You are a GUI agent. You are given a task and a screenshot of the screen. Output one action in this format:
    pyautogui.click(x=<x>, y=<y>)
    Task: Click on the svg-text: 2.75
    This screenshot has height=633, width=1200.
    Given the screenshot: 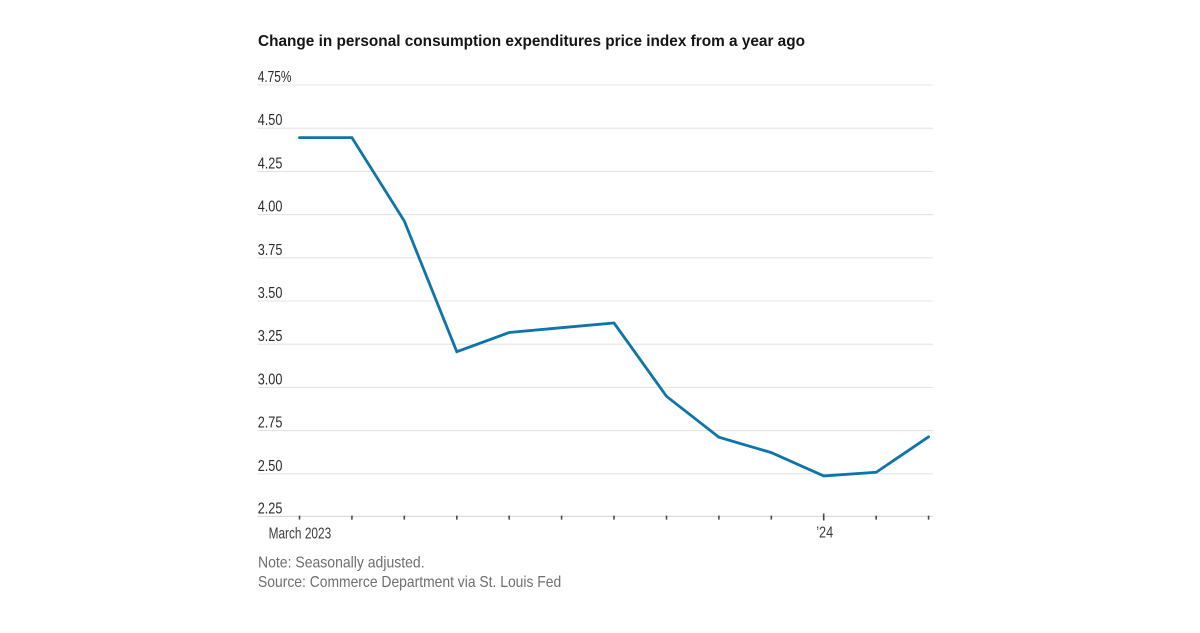 What is the action you would take?
    pyautogui.click(x=270, y=423)
    